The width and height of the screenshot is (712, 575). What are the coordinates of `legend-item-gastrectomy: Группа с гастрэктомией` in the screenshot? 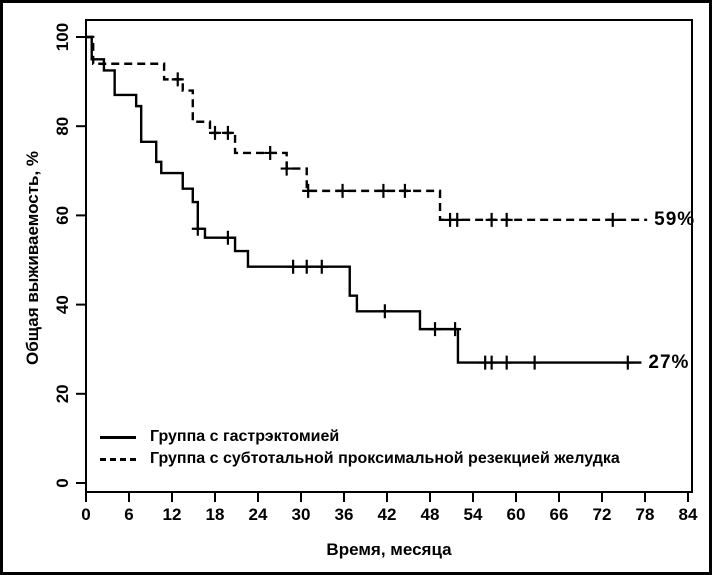 It's located at (360, 437).